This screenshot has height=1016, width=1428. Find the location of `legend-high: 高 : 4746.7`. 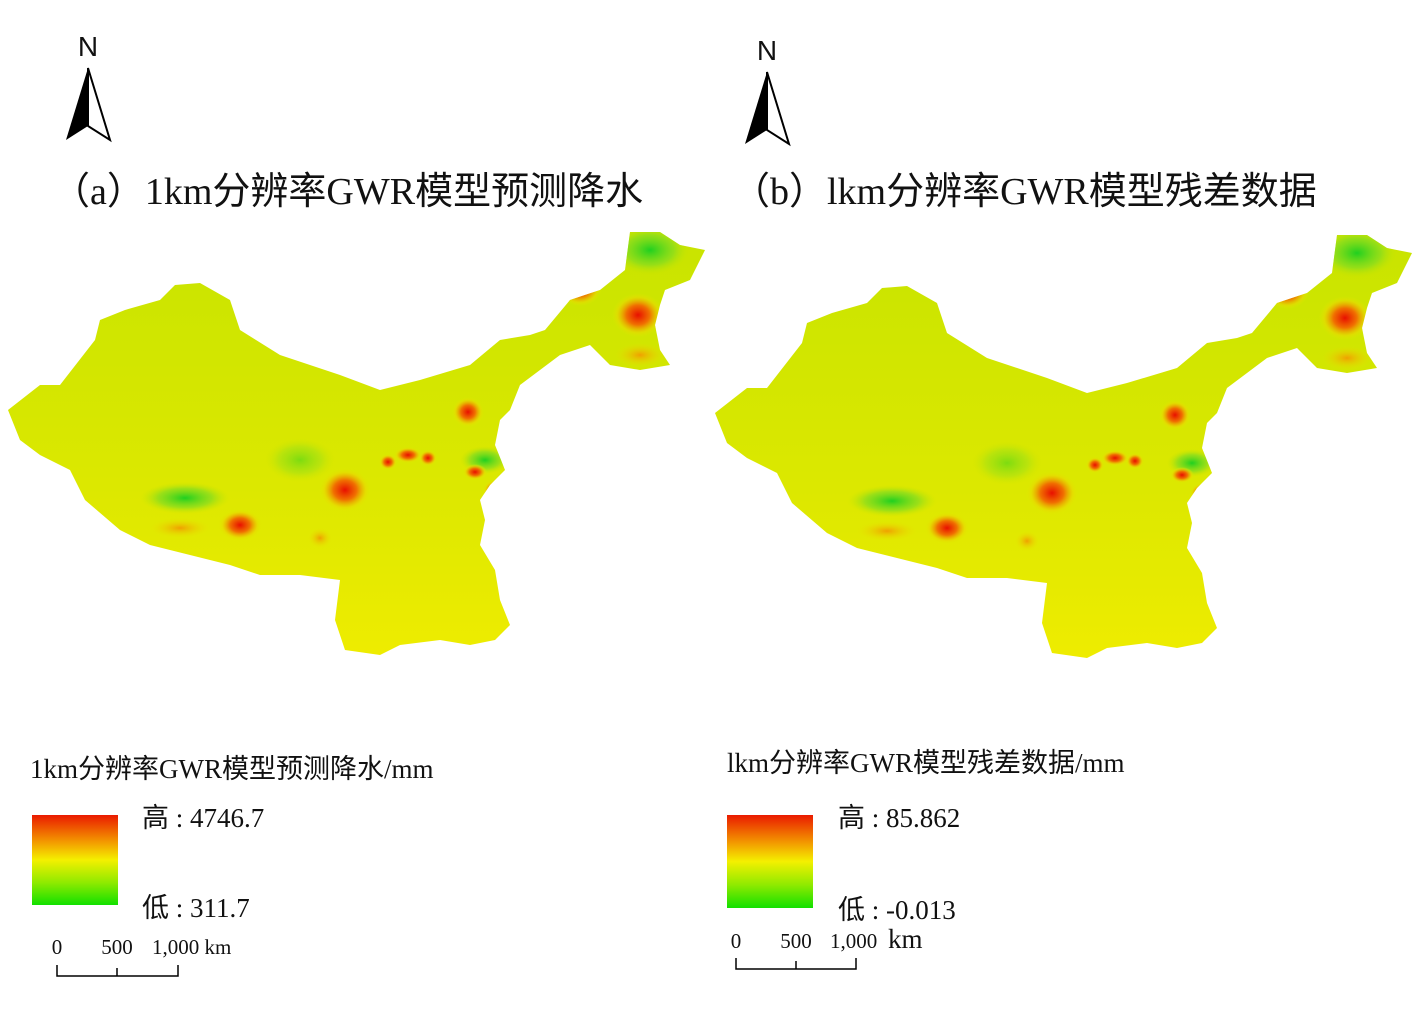

legend-high: 高 : 4746.7 is located at coordinates (203, 818).